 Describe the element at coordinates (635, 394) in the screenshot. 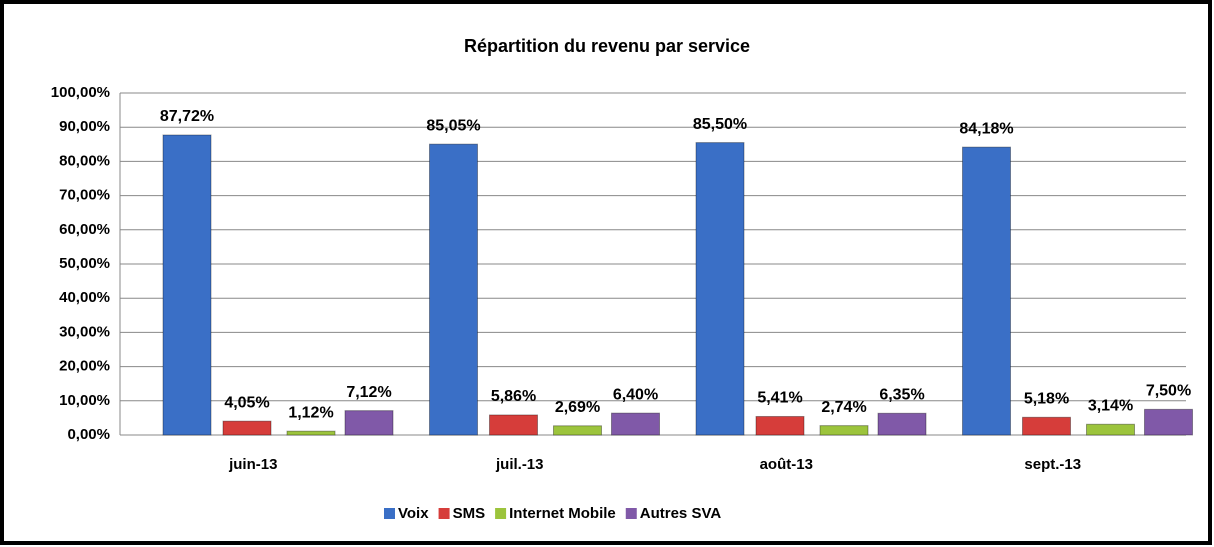

I see `data-label: 6,40%` at that location.